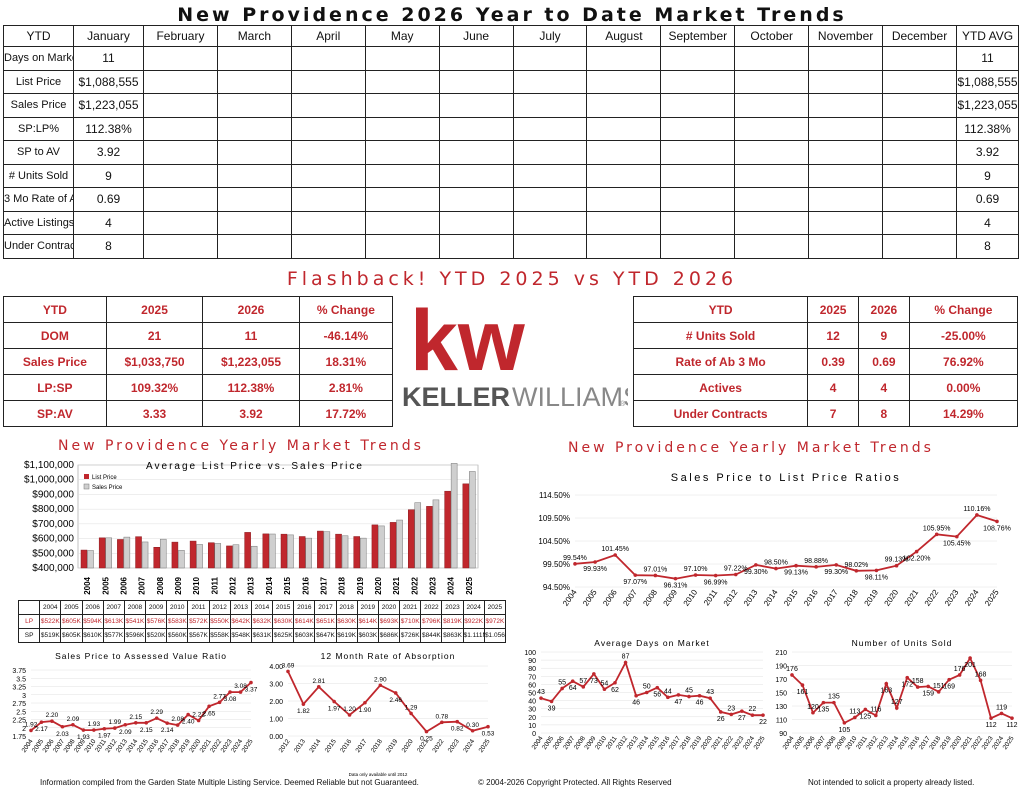  Describe the element at coordinates (177, 607) in the screenshot. I see `yrtab-year: 2010` at that location.